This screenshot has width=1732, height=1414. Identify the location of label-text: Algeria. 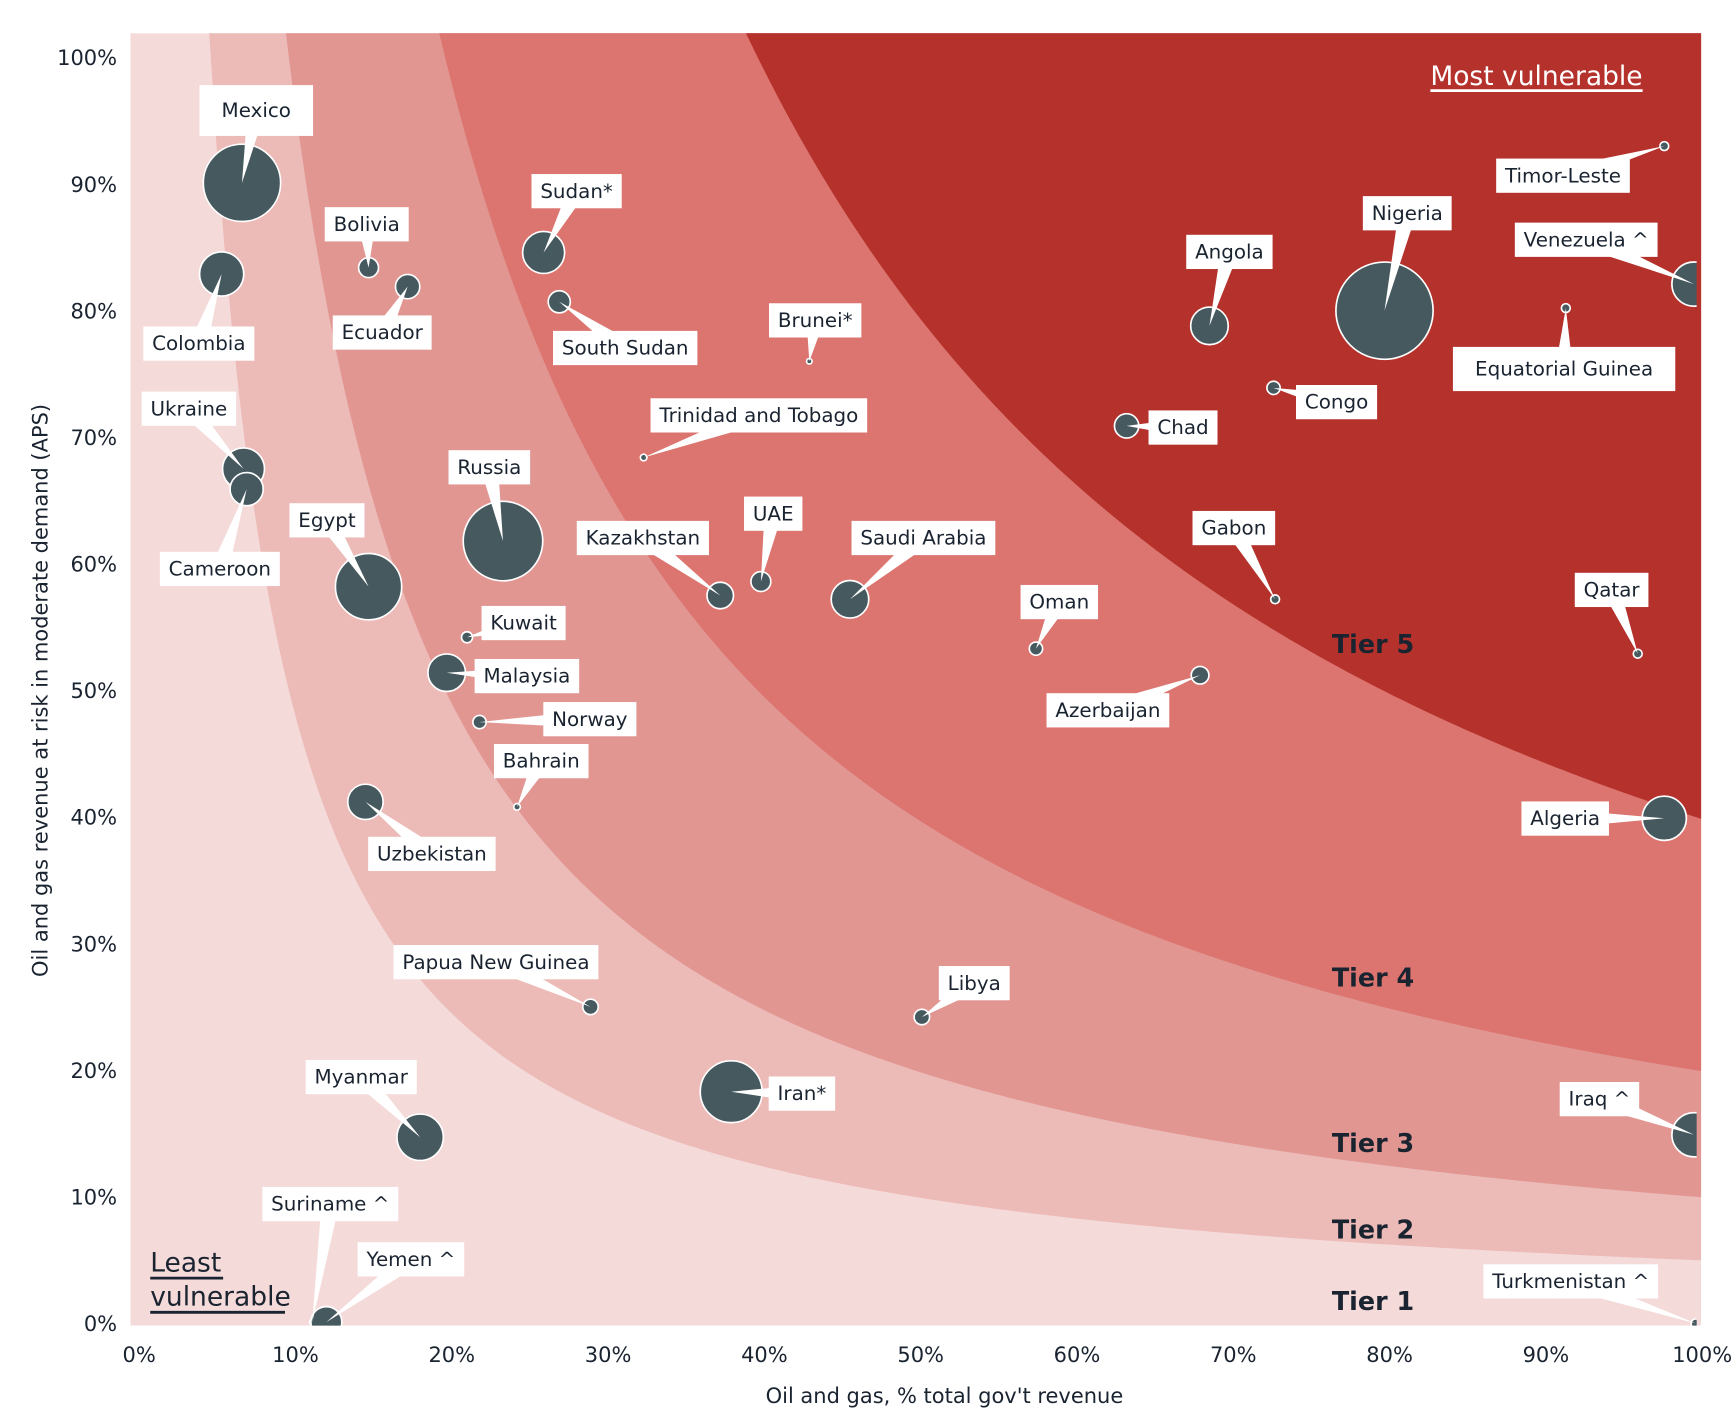
(1565, 818).